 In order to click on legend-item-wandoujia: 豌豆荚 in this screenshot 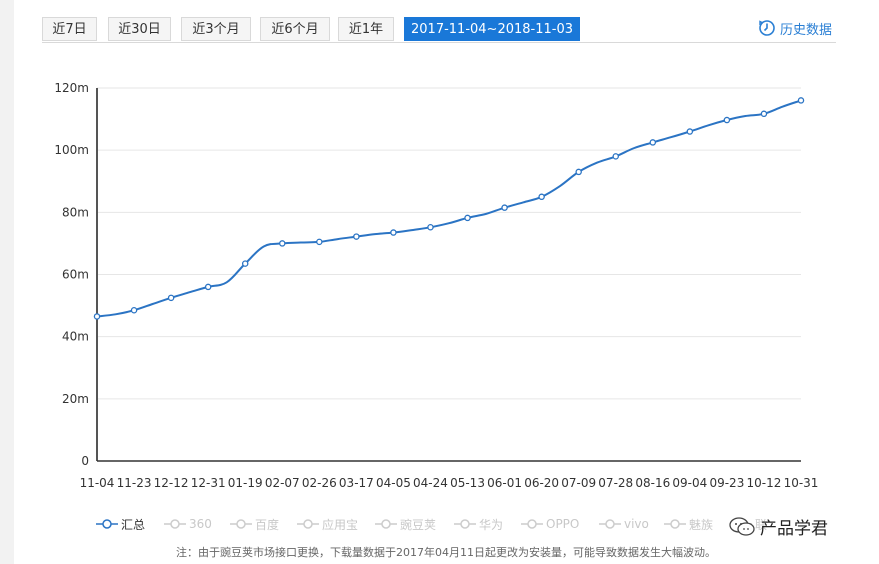, I will do `click(405, 524)`.